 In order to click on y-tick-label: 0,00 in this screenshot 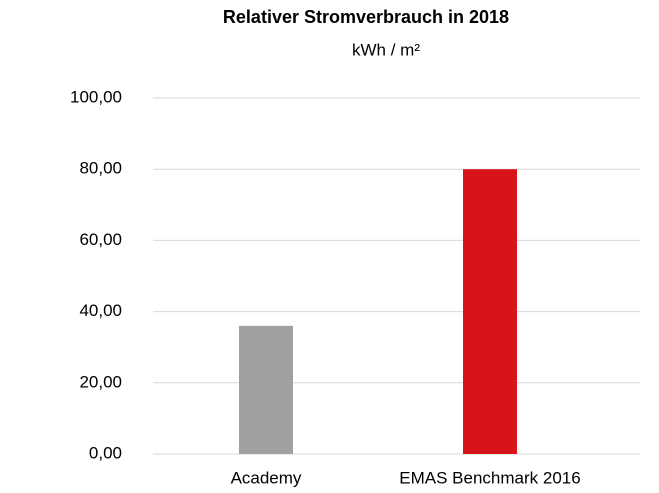, I will do `click(105, 452)`.